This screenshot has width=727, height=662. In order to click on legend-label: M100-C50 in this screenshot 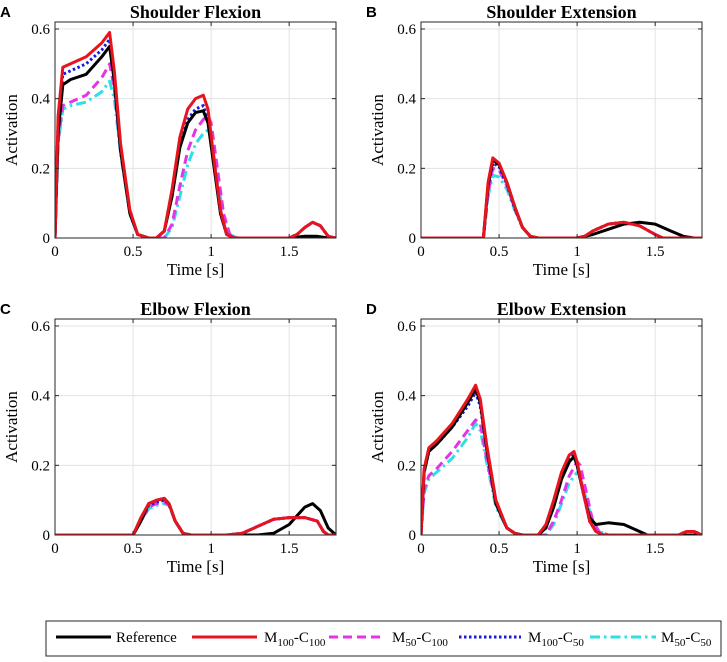, I will do `click(556, 639)`.